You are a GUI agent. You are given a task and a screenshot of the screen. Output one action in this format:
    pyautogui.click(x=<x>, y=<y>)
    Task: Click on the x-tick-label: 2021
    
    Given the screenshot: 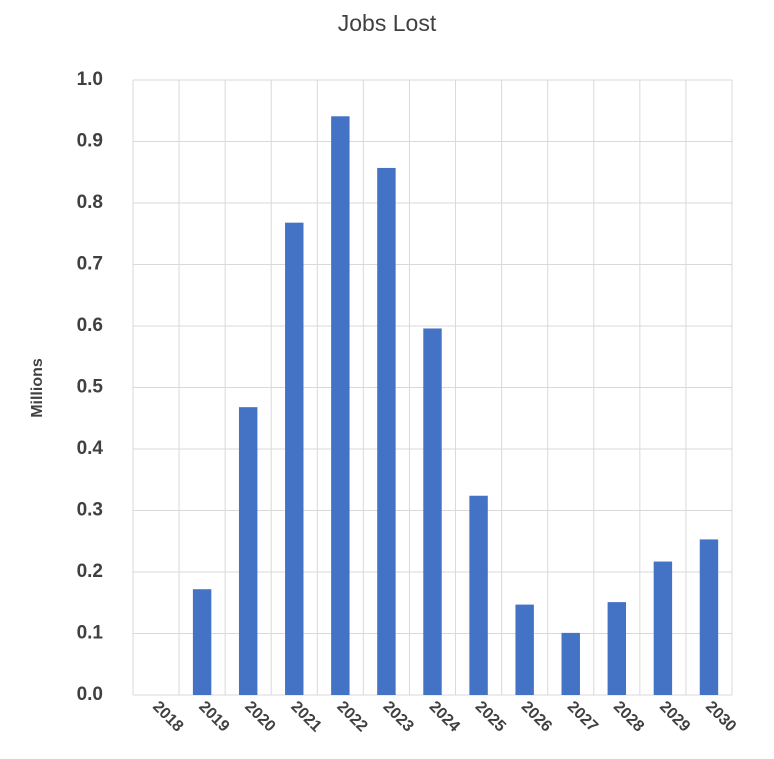 What is the action you would take?
    pyautogui.click(x=305, y=716)
    